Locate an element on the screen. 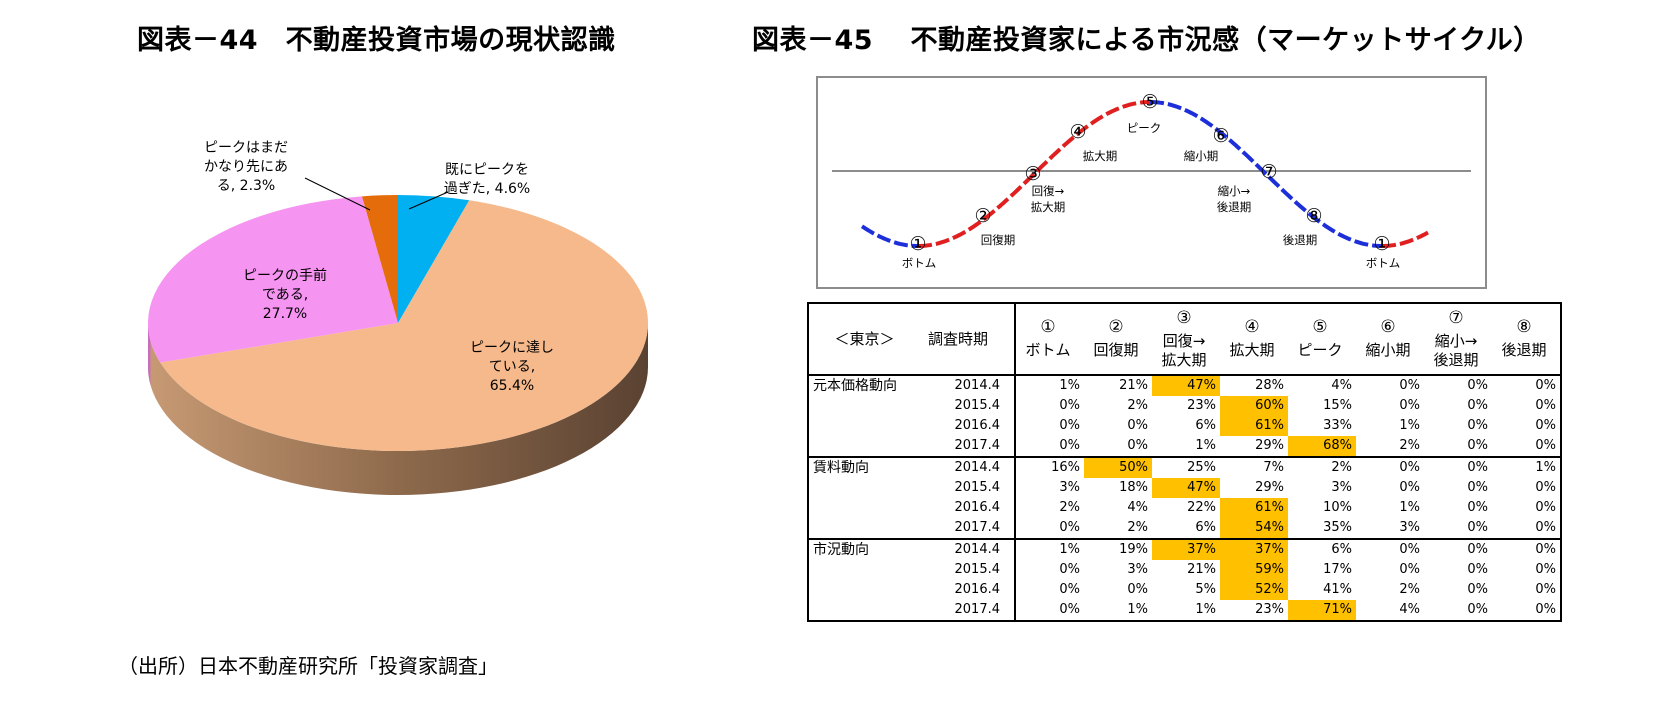  table-period-cell: 2014.4 is located at coordinates (966, 549).